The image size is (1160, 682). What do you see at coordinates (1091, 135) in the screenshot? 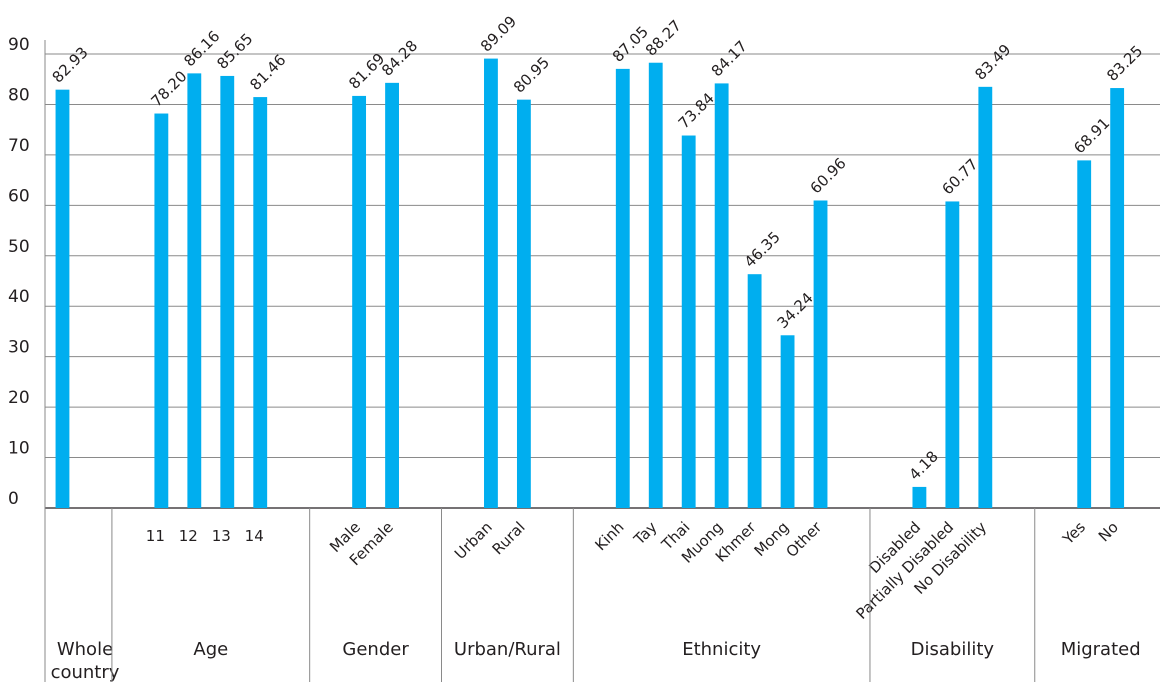
I see `data-label: 68.91` at bounding box center [1091, 135].